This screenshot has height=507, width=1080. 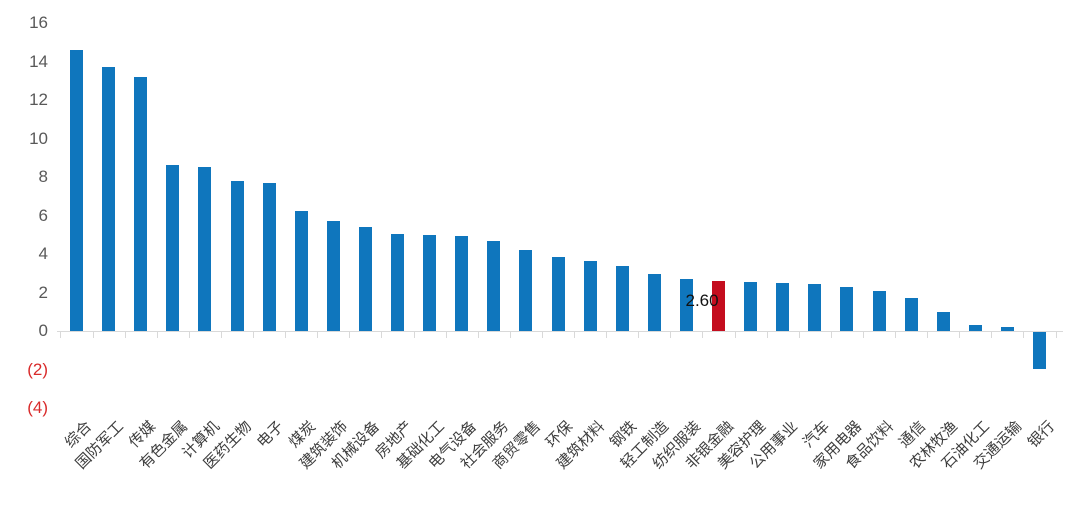 What do you see at coordinates (702, 300) in the screenshot?
I see `highlight-data-label: 2.60` at bounding box center [702, 300].